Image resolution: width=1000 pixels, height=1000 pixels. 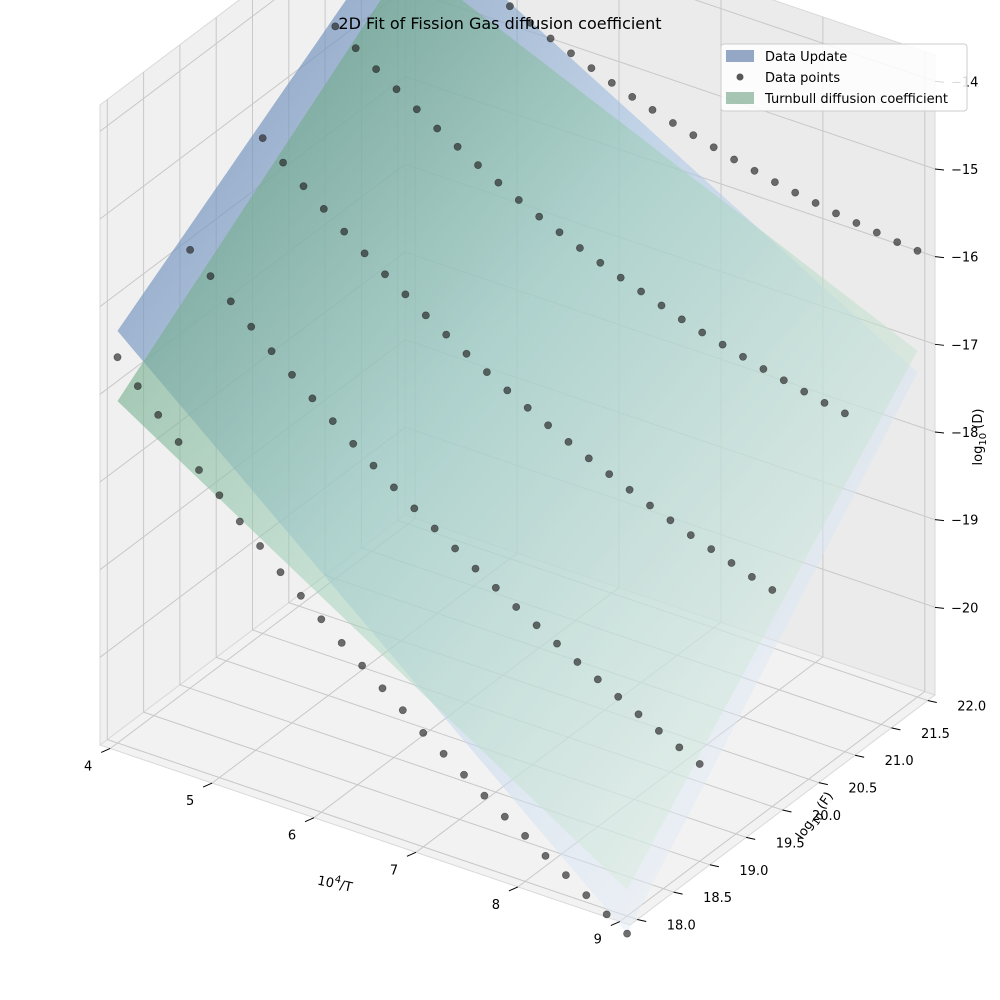 What do you see at coordinates (856, 99) in the screenshot?
I see `legend-label-turnbull: Turnbull diffusion coefficient` at bounding box center [856, 99].